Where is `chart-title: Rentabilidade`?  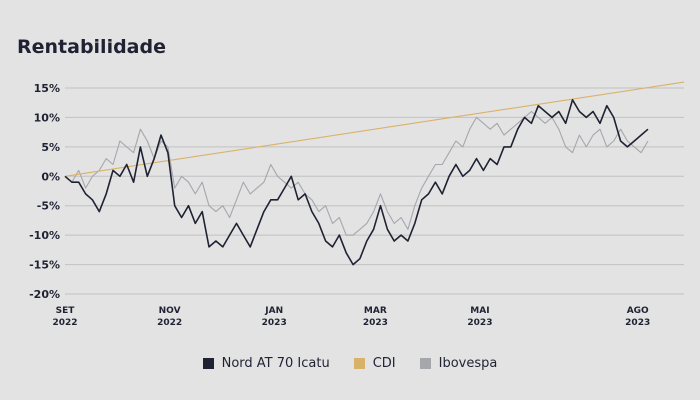 chart-title: Rentabilidade is located at coordinates (91, 47).